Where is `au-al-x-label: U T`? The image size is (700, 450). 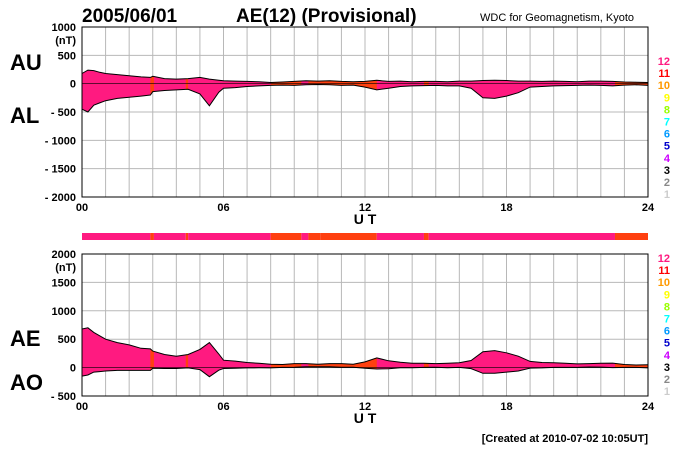
au-al-x-label: U T is located at coordinates (365, 219).